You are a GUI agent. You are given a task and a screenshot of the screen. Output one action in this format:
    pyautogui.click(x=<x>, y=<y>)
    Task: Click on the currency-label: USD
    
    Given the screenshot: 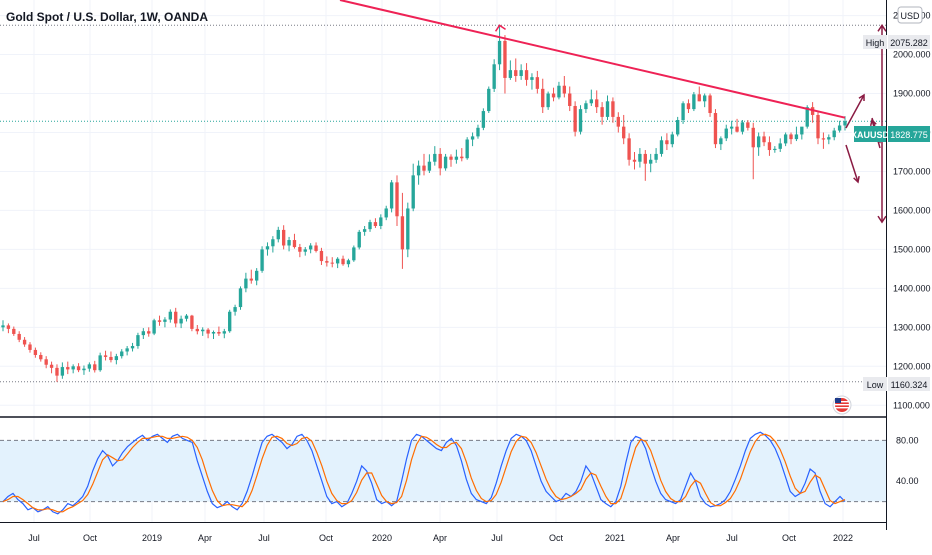 What is the action you would take?
    pyautogui.click(x=910, y=16)
    